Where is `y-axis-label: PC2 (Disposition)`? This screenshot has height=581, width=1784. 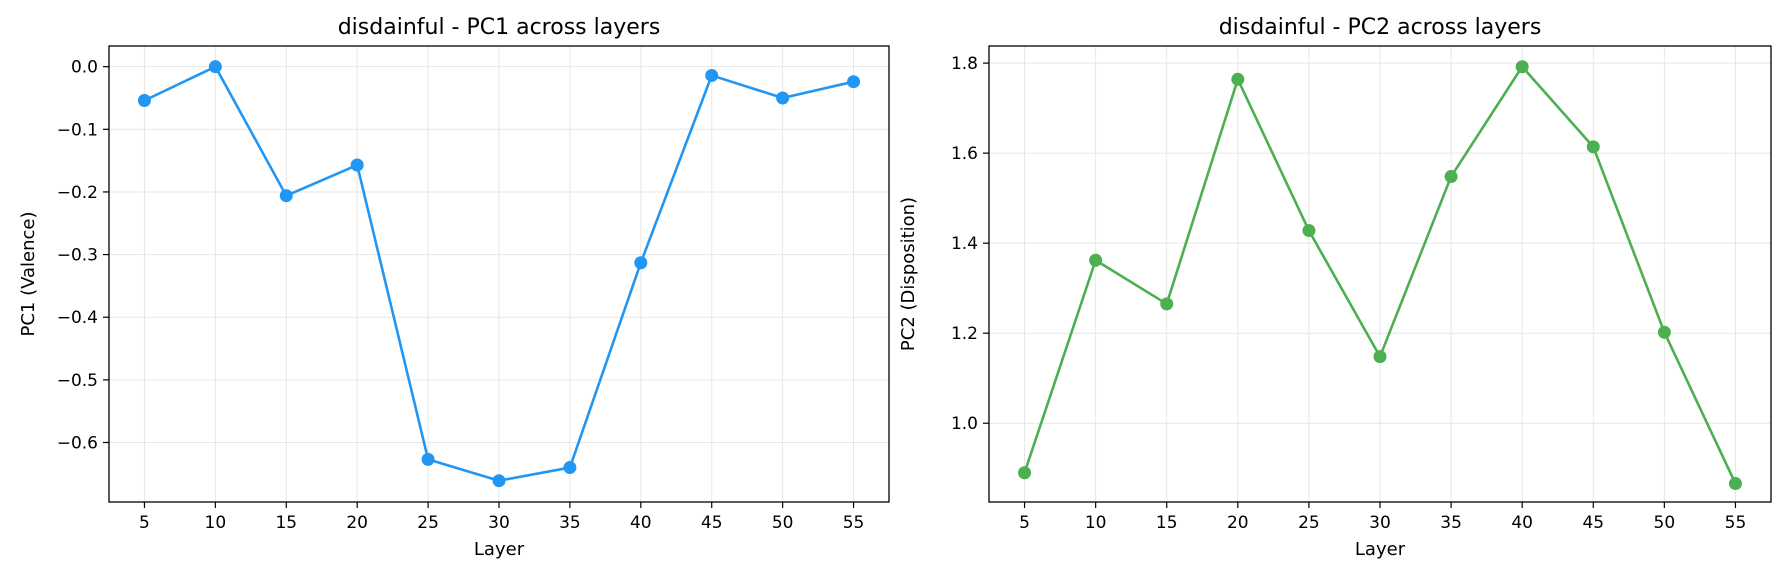
y-axis-label: PC2 (Disposition) is located at coordinates (908, 274).